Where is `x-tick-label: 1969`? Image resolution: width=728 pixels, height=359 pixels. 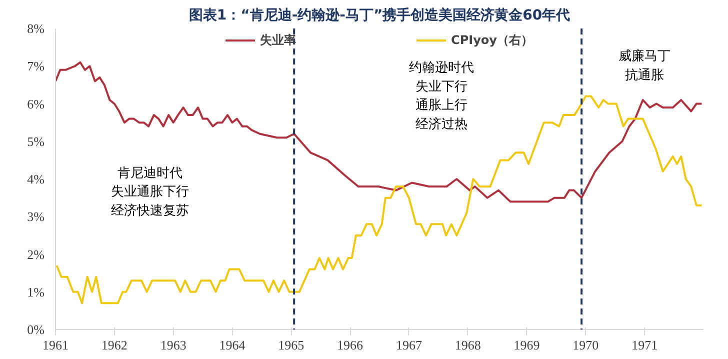 x-tick-label: 1969 is located at coordinates (527, 345).